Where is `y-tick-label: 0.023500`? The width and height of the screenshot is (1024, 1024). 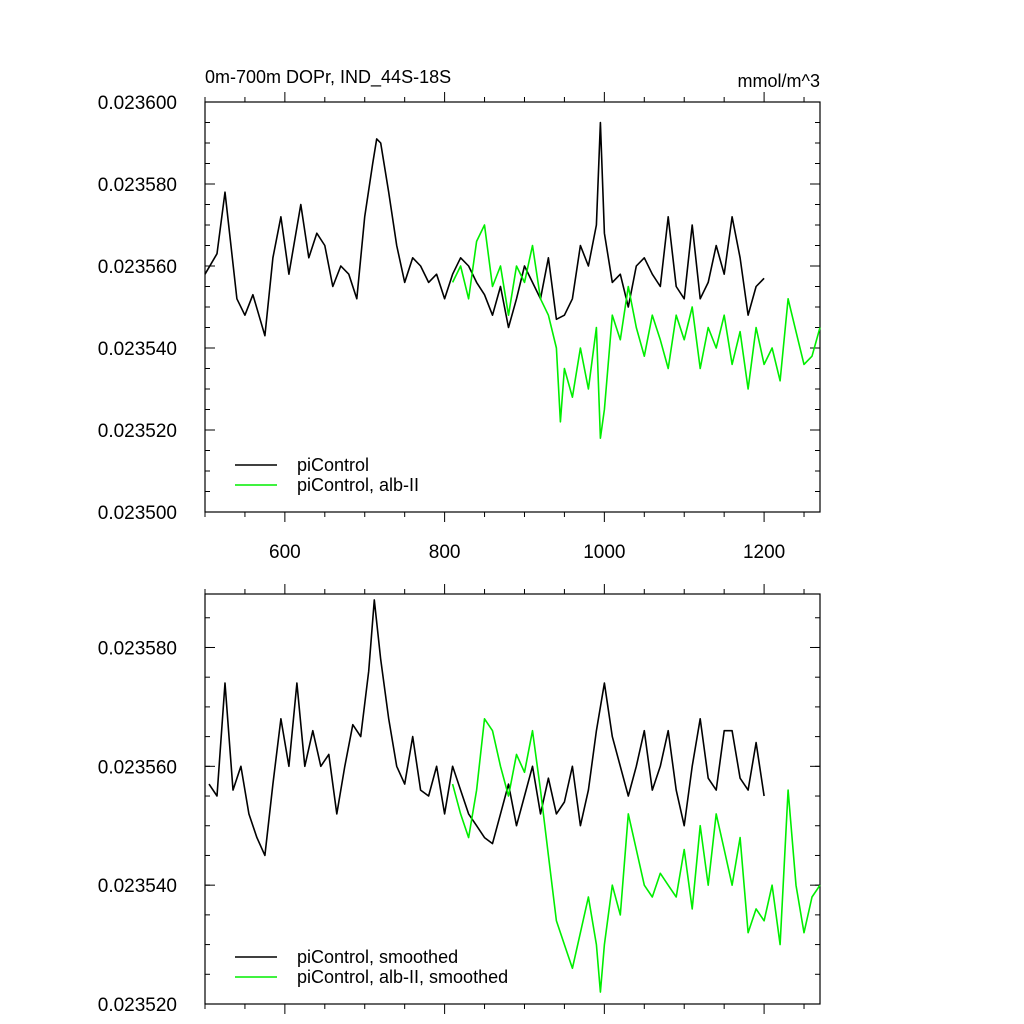 y-tick-label: 0.023500 is located at coordinates (137, 513).